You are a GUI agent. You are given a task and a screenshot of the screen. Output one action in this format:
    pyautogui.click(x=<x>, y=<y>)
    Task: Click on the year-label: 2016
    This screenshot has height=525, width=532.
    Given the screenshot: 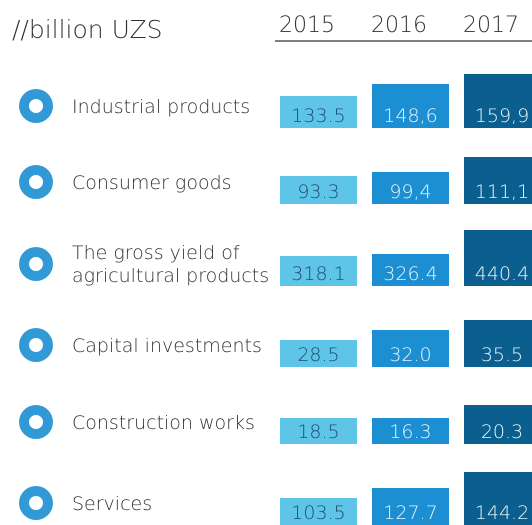 What is the action you would take?
    pyautogui.click(x=399, y=25)
    